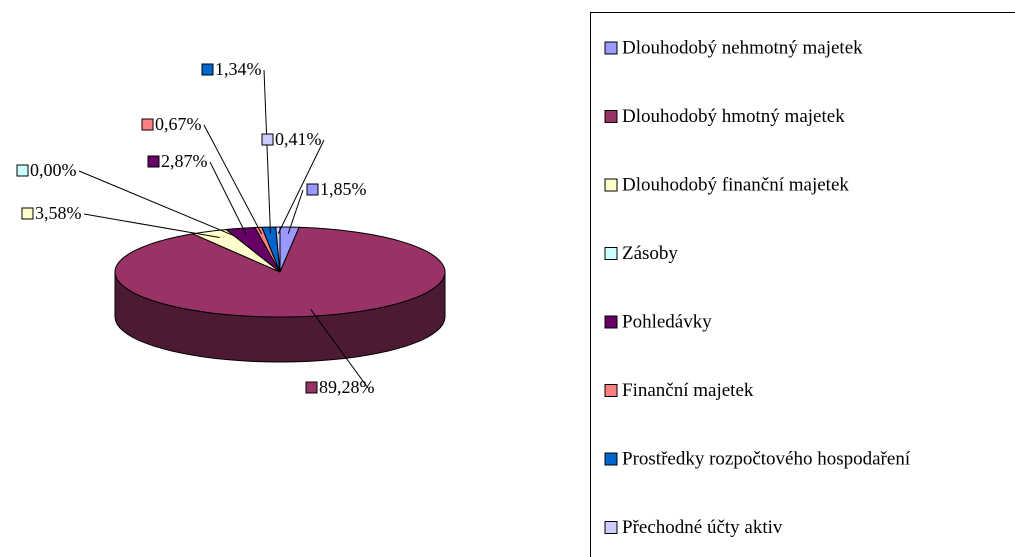 This screenshot has height=557, width=1015. Describe the element at coordinates (742, 47) in the screenshot. I see `legend-label: Dlouhodobý nehmotný majetek` at that location.